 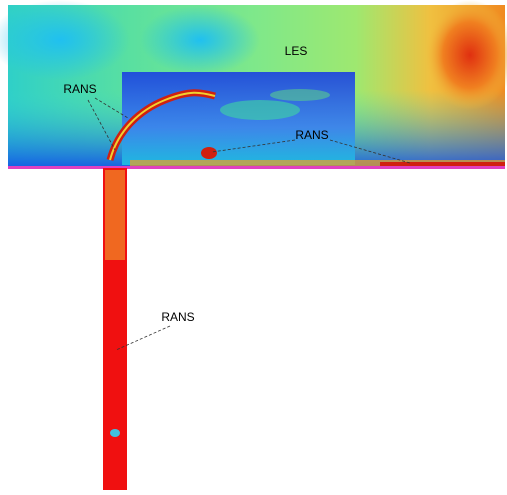 What do you see at coordinates (296, 51) in the screenshot?
I see `region-label: LES` at bounding box center [296, 51].